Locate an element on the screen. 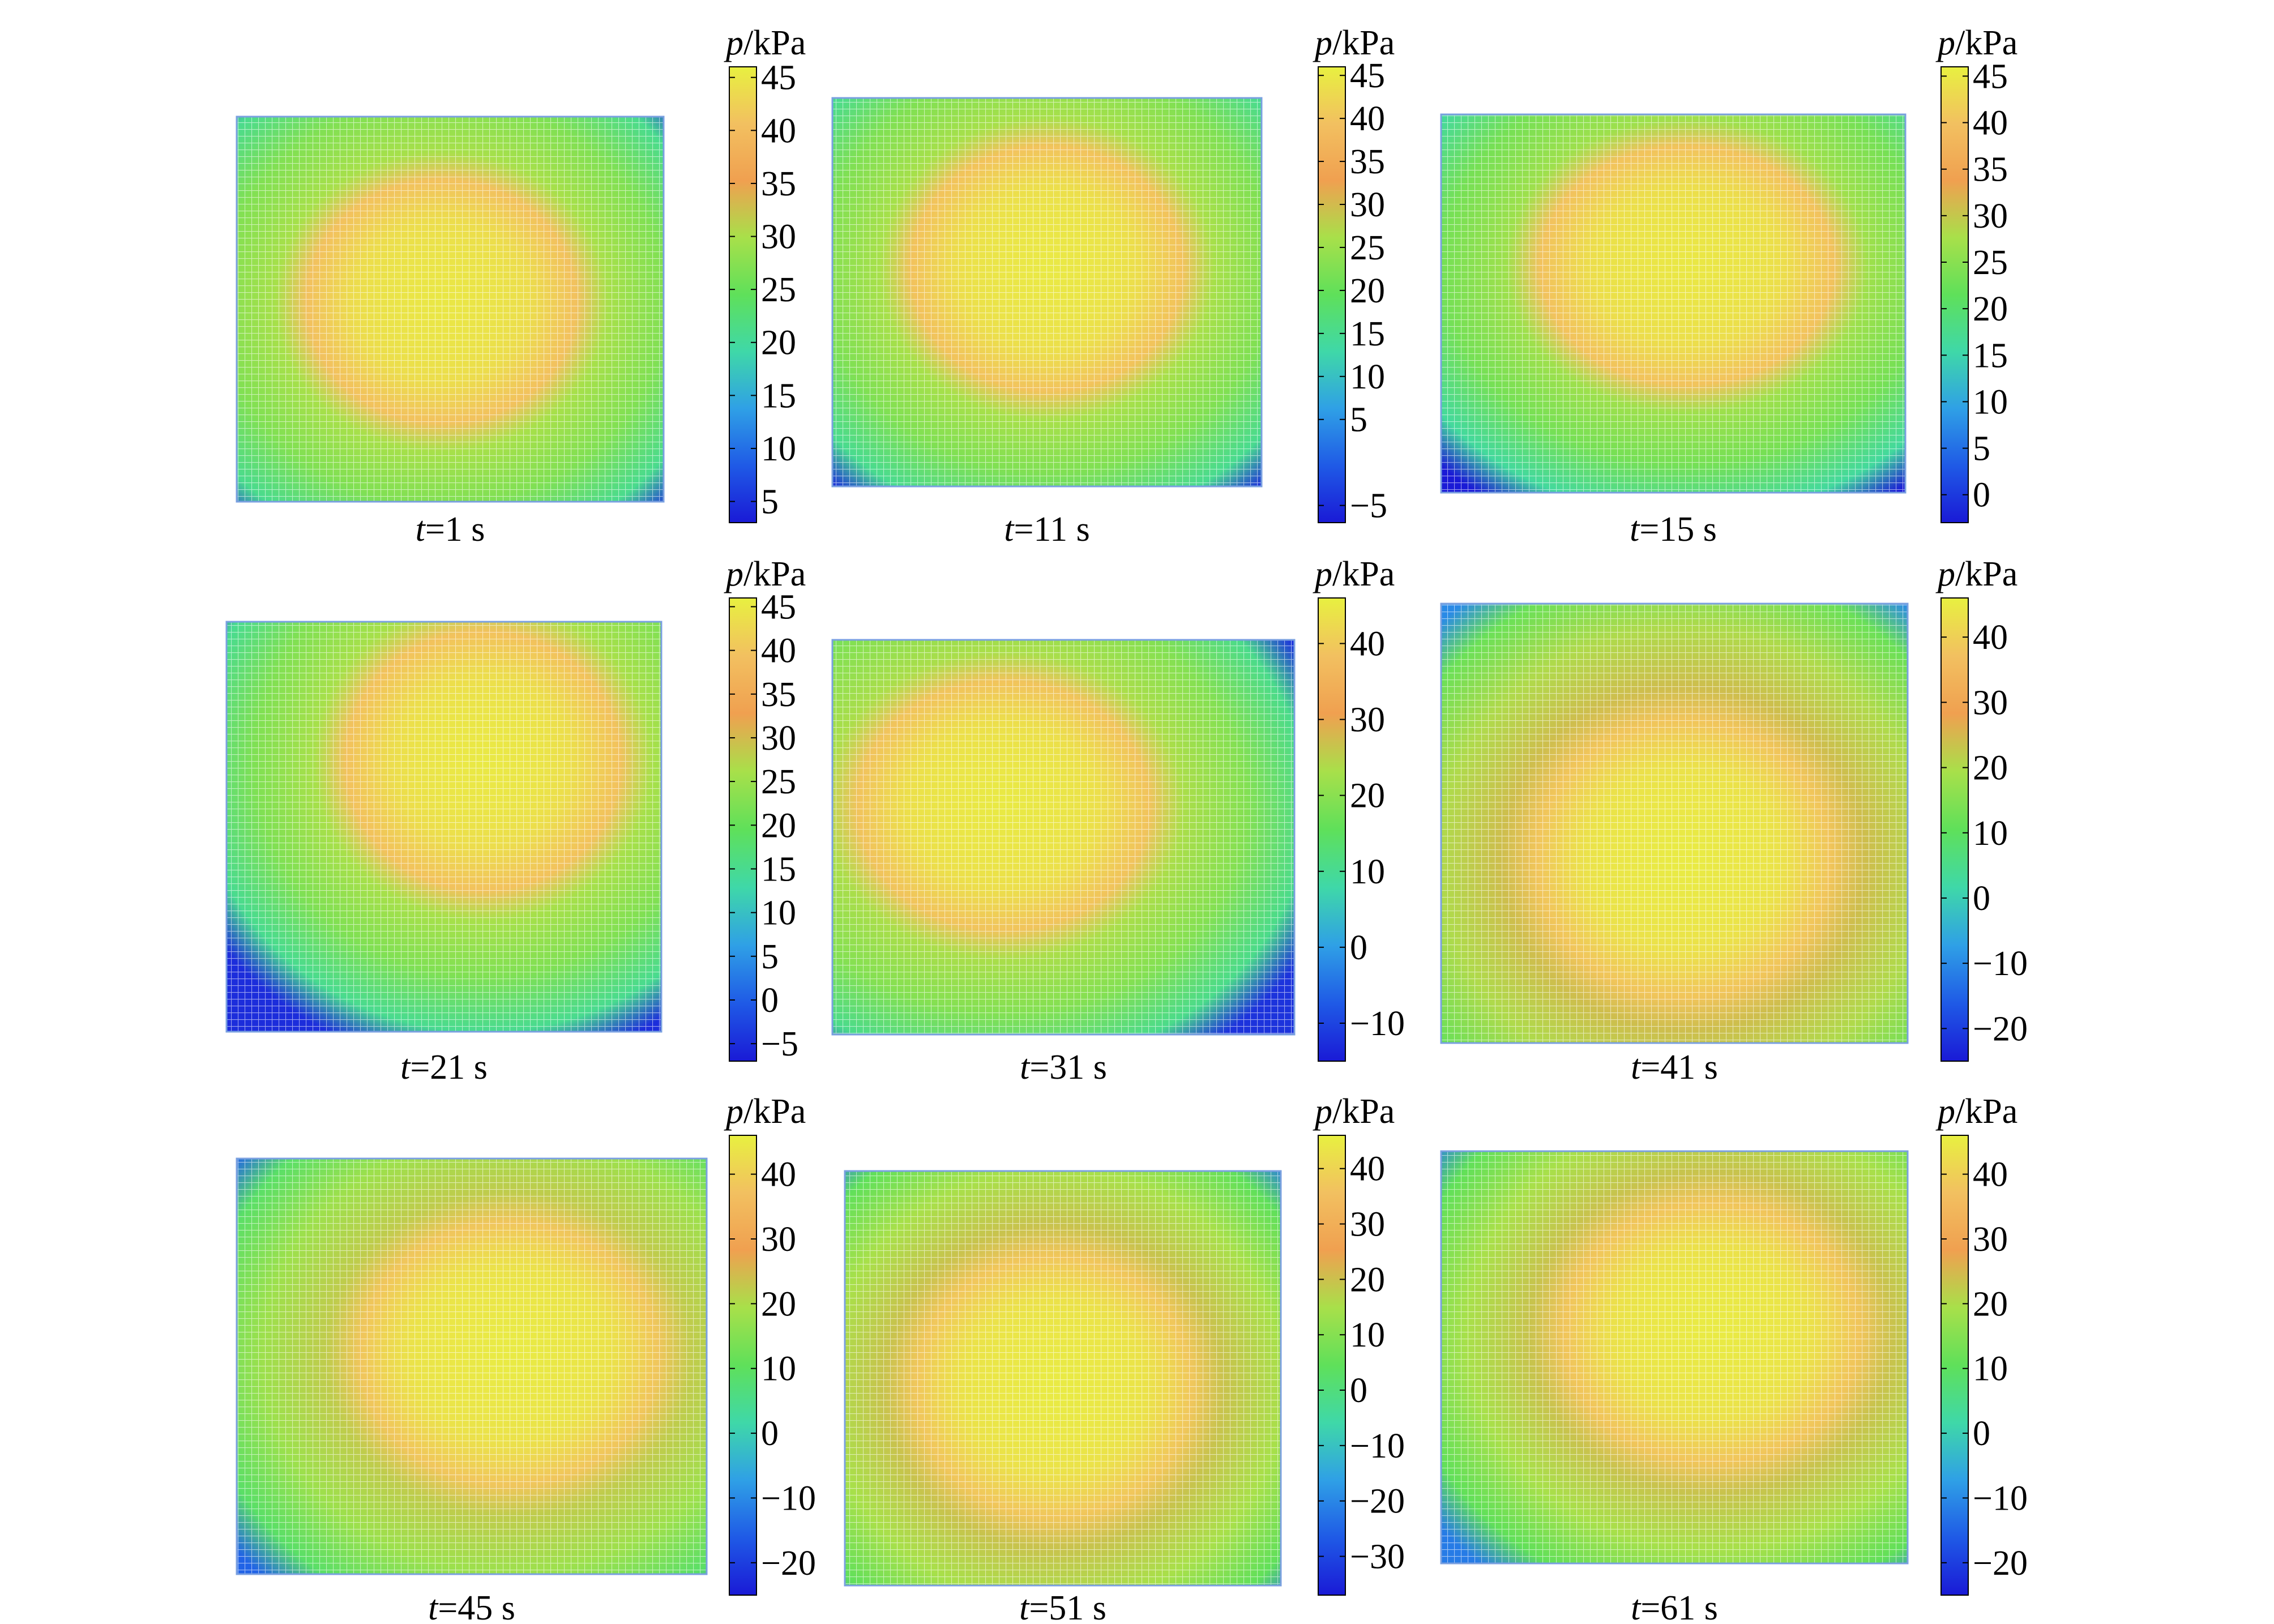 This screenshot has height=1624, width=2274. colorbar-tick-label: −30 is located at coordinates (1378, 1557).